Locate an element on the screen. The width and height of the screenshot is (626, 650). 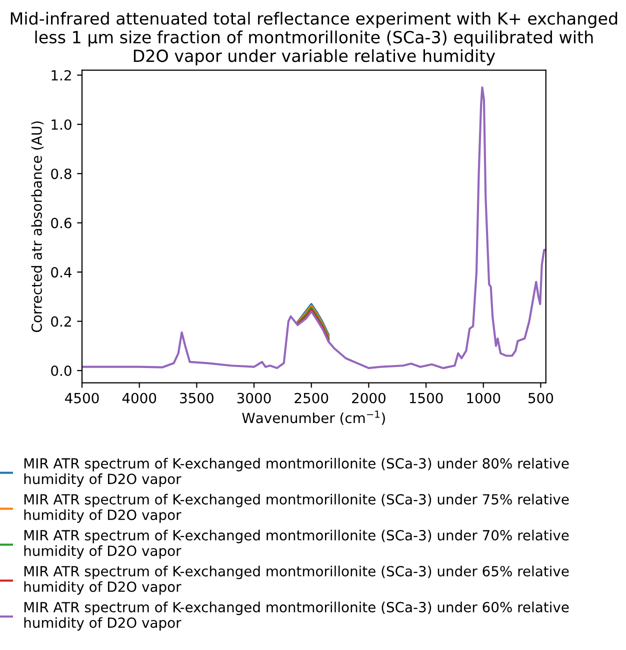
y-tick-label: 0.6 is located at coordinates (61, 223).